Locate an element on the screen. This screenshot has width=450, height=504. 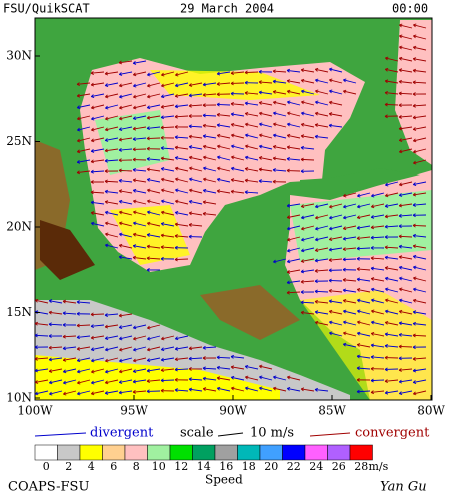
scale-label: scale is located at coordinates (197, 433).